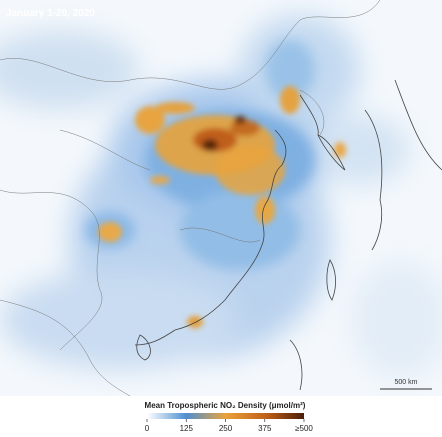  What do you see at coordinates (265, 428) in the screenshot?
I see `colorbar-tick-label: 375` at bounding box center [265, 428].